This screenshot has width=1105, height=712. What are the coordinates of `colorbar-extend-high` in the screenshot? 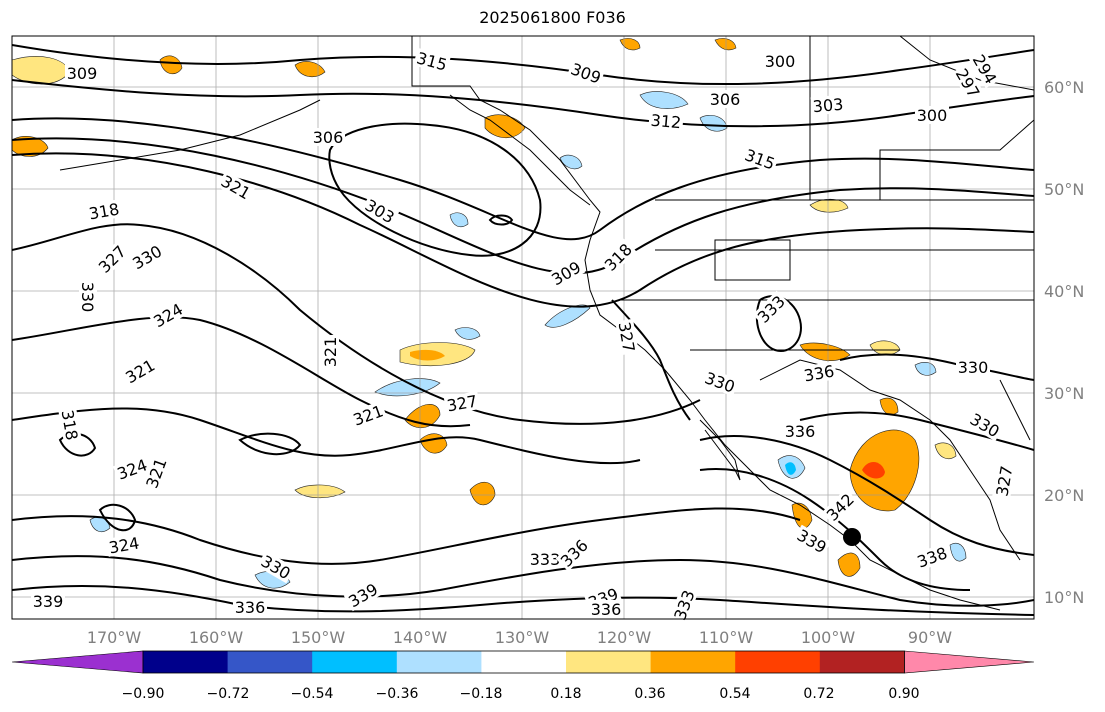 It's located at (969, 662).